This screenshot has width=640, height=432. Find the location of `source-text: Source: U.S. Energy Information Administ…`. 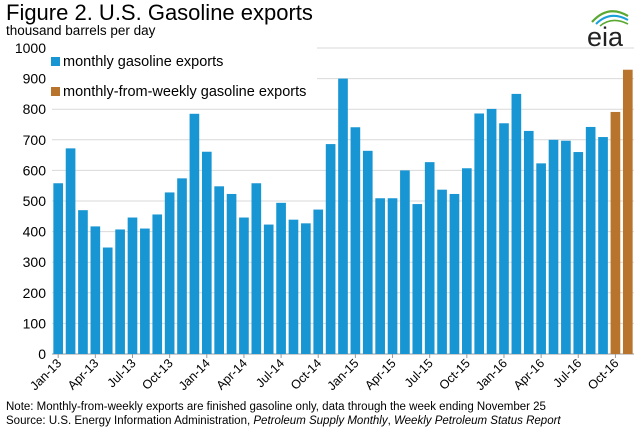

source-text: Source: U.S. Energy Information Administ… is located at coordinates (283, 421).